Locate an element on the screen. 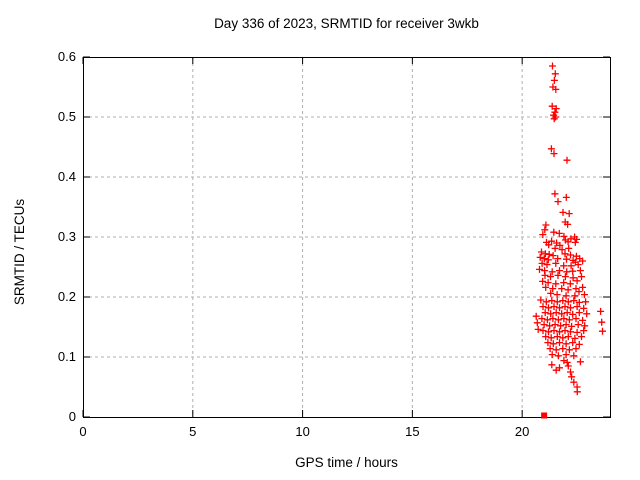 This screenshot has height=480, width=640. zero-data-point is located at coordinates (544, 415).